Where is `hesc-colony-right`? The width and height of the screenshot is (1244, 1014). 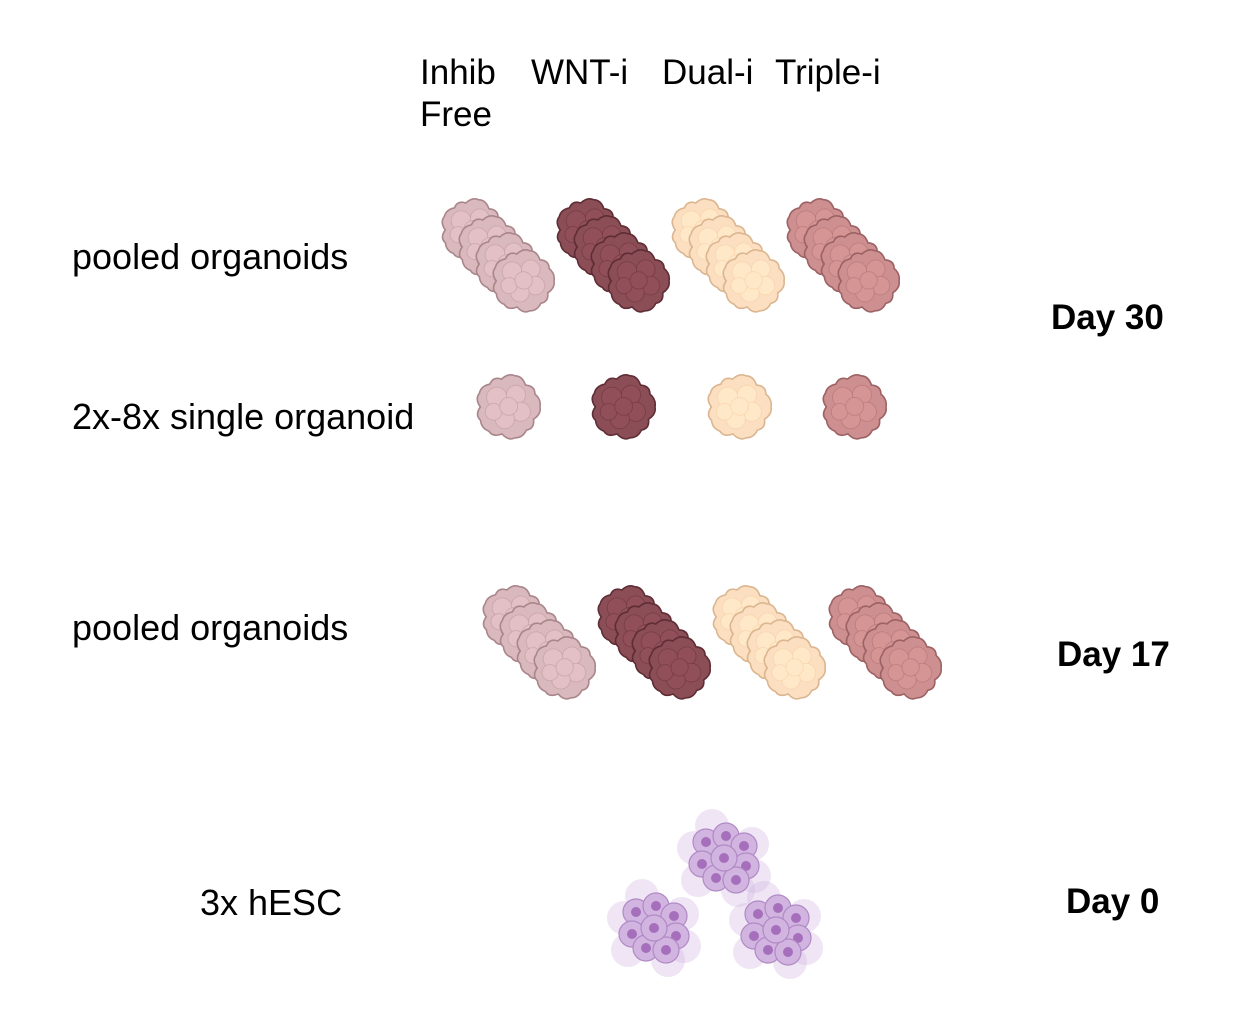 hesc-colony-right is located at coordinates (776, 930).